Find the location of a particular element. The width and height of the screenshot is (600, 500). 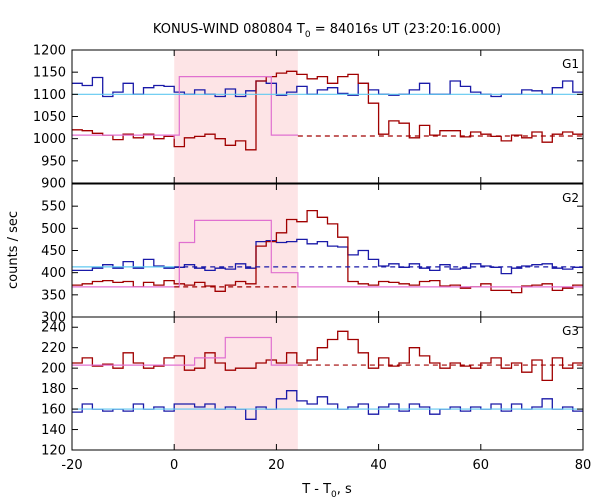

y-tick-label: 1000 is located at coordinates (49, 139).